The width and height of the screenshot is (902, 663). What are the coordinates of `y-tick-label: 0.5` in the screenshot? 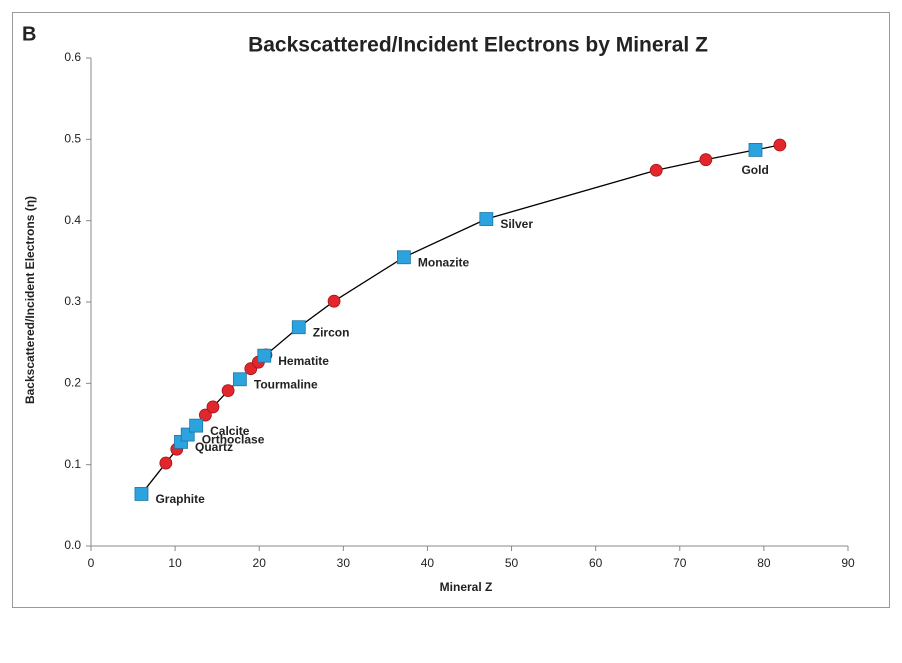 It's located at (72, 139).